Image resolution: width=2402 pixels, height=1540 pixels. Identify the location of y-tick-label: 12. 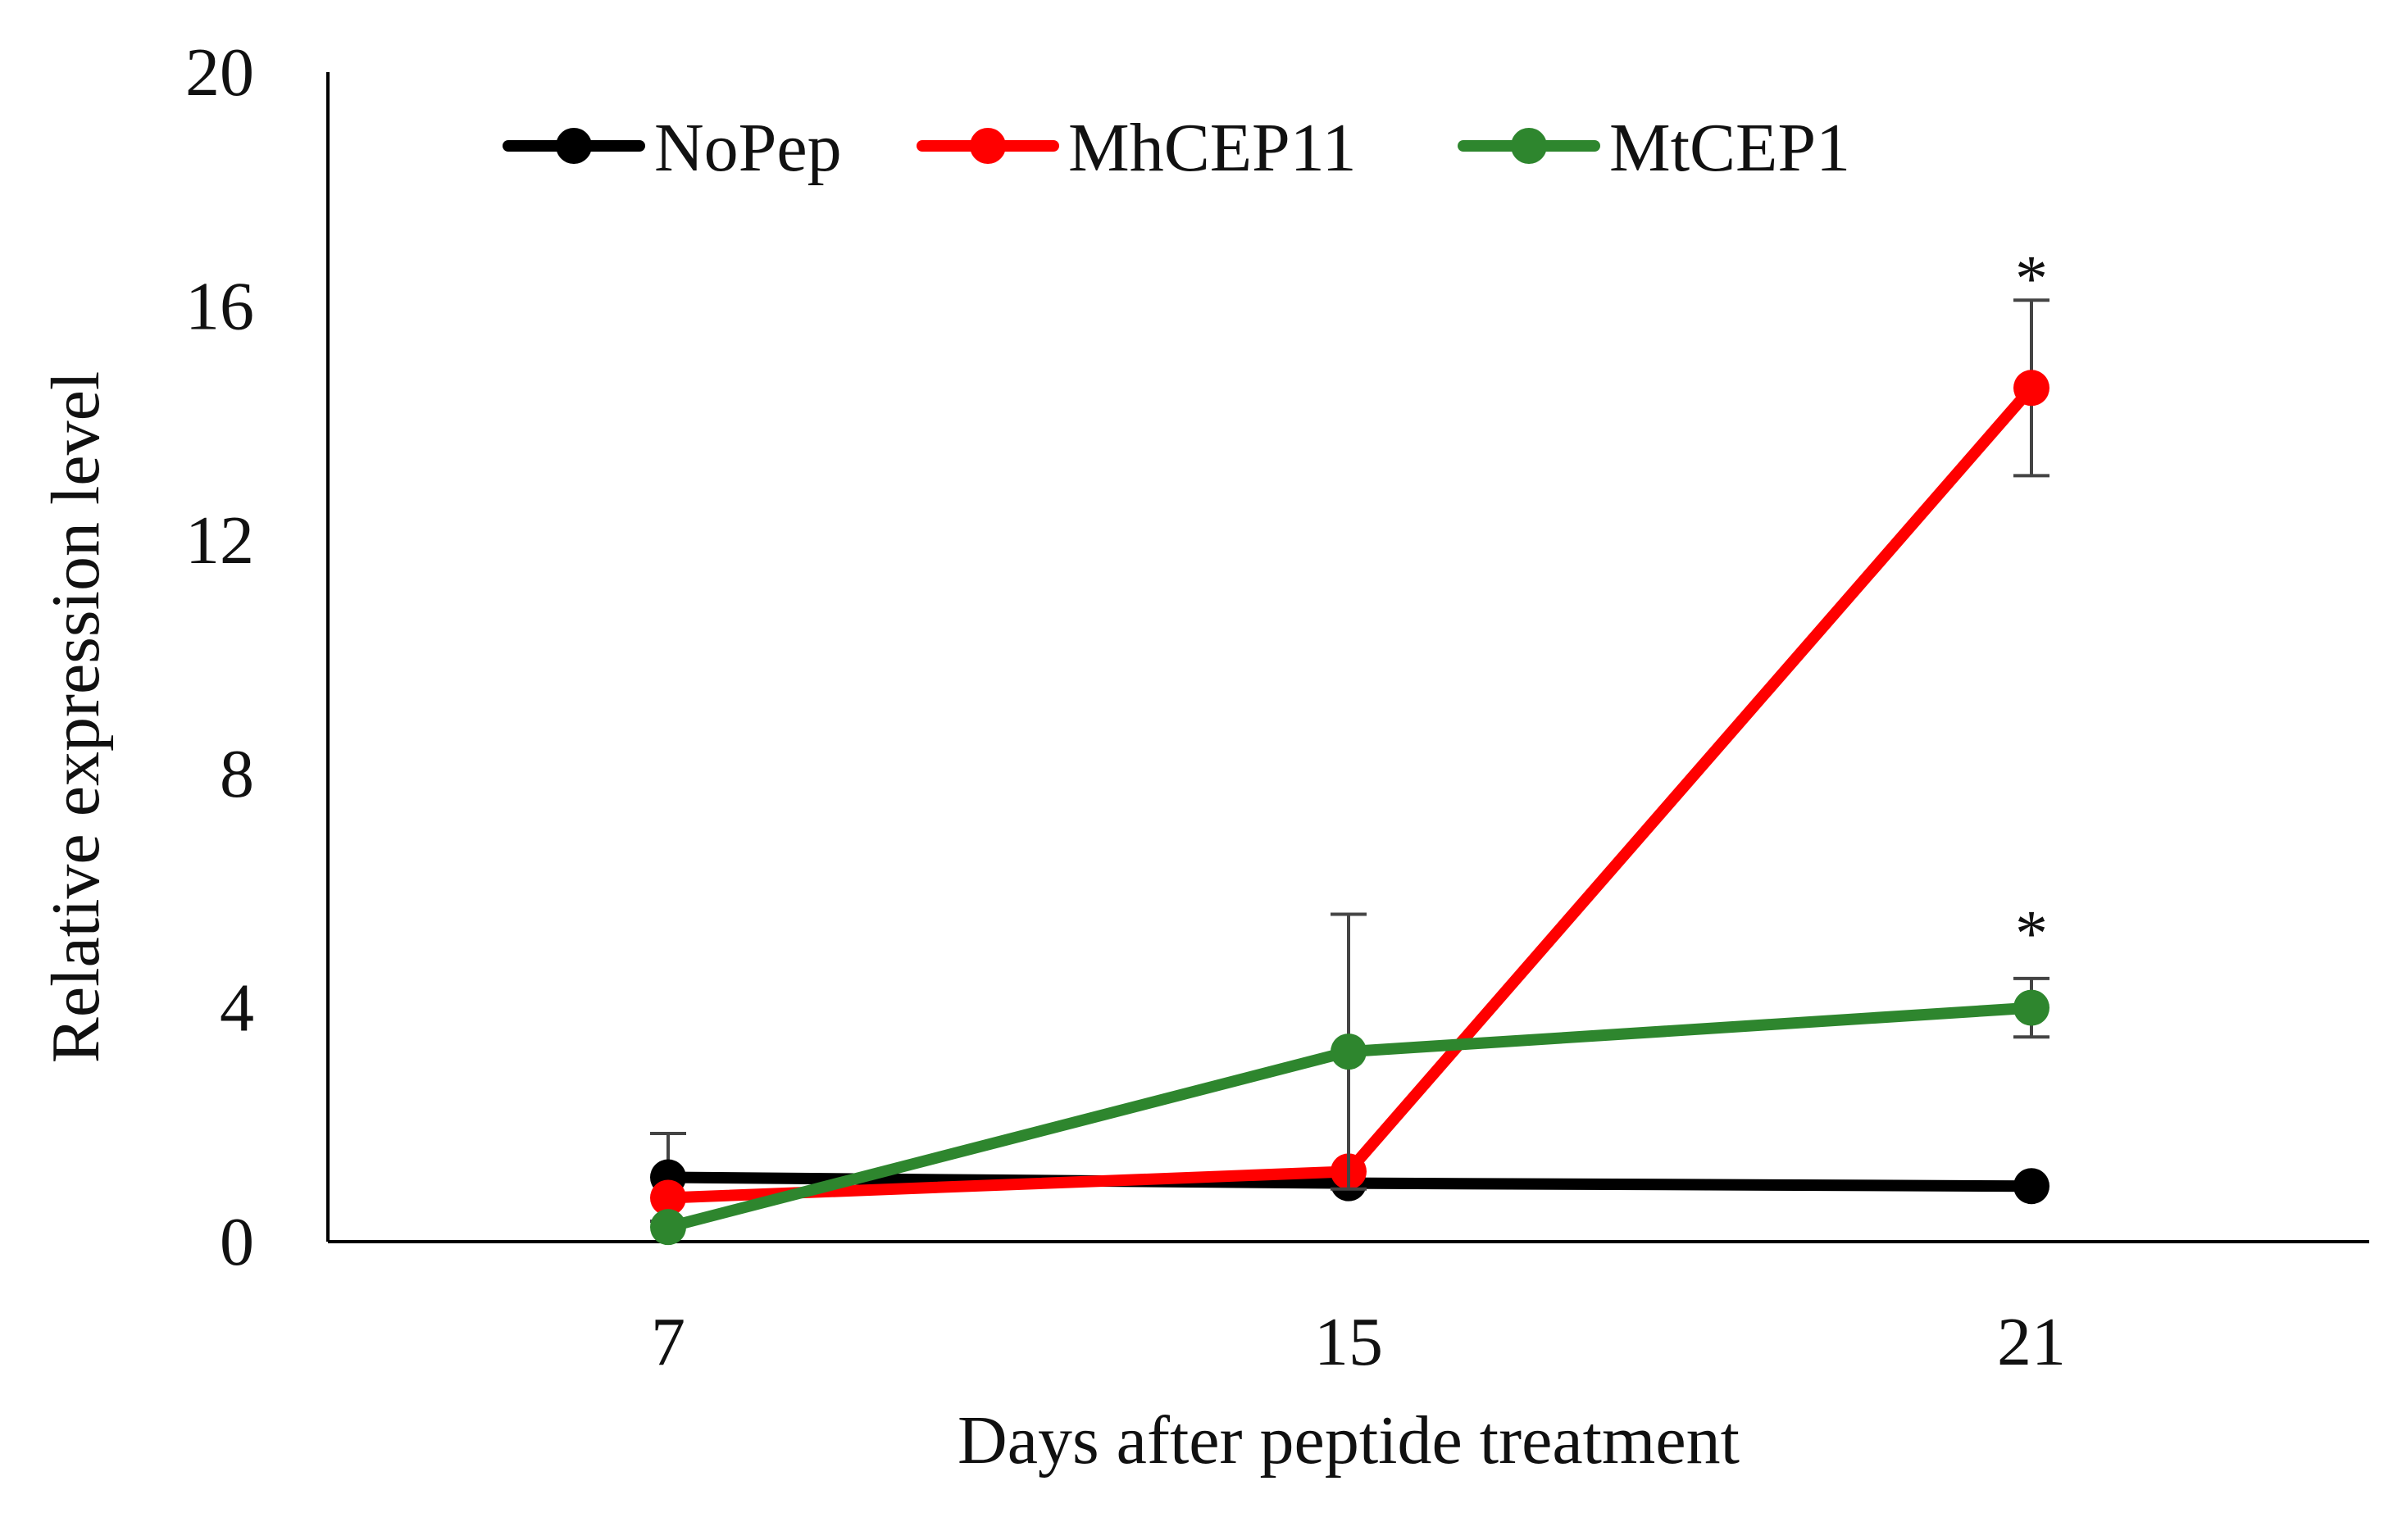
(220, 540).